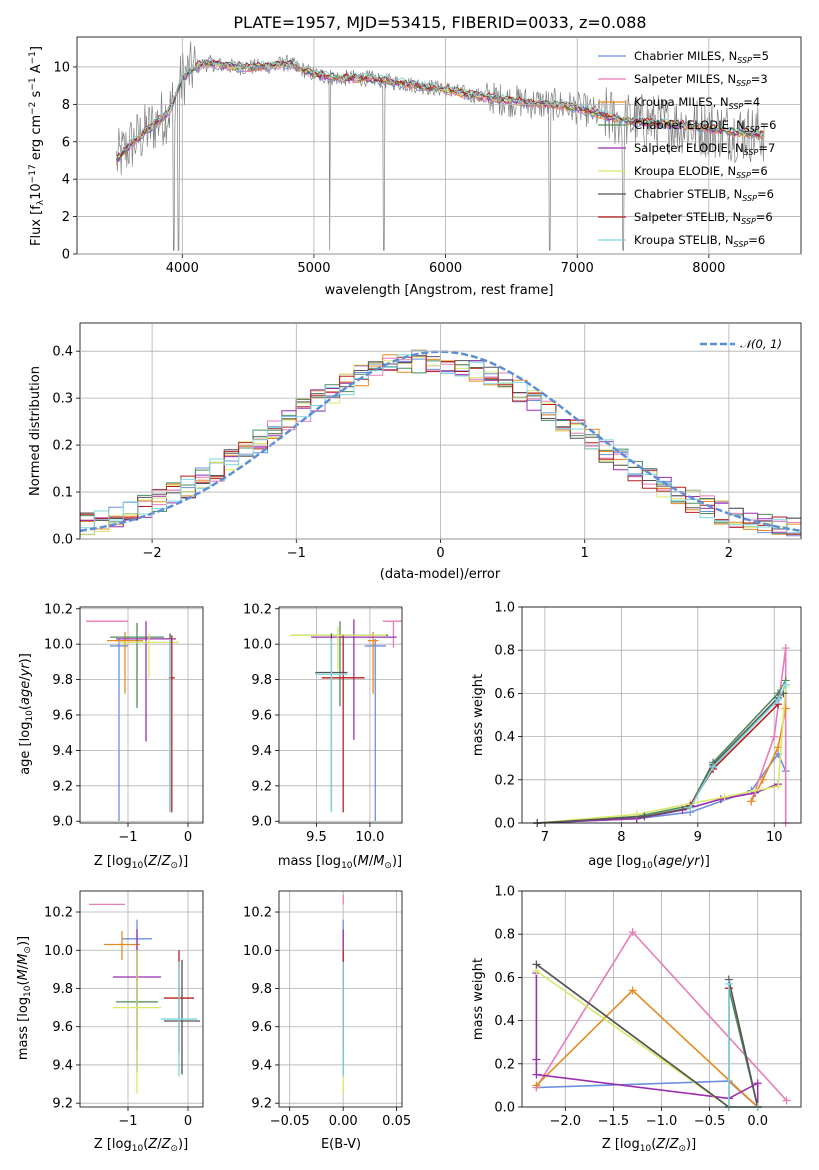 The height and width of the screenshot is (1170, 819). Describe the element at coordinates (62, 716) in the screenshot. I see `age-vs-z-ytick-label: 9.6` at that location.